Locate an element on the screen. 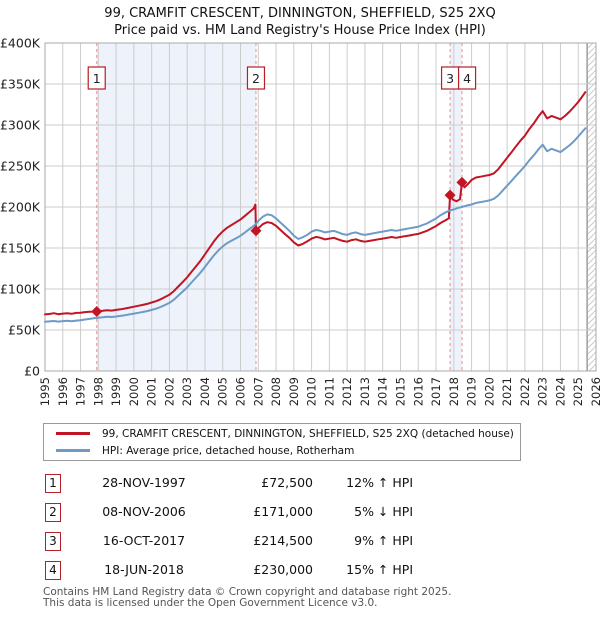  y-axis-label: £350K is located at coordinates (20, 84).